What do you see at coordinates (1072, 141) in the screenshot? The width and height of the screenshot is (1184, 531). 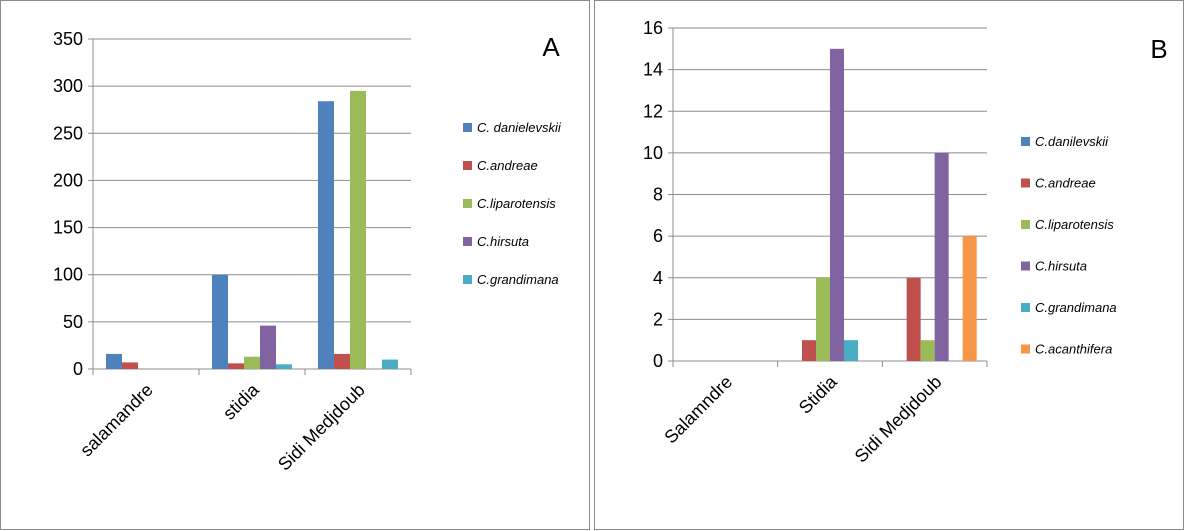 I see `b-legend-label: C.danilevskii` at bounding box center [1072, 141].